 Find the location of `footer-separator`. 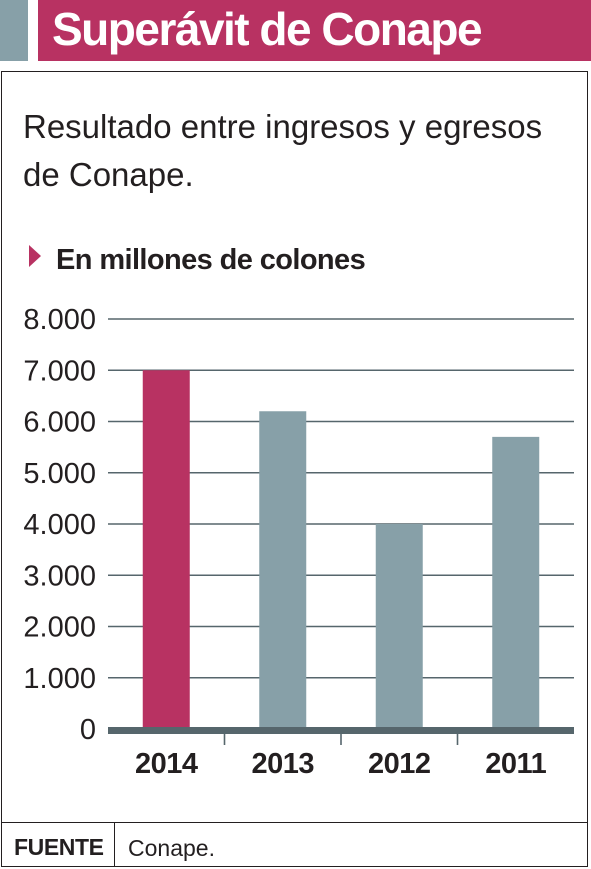

footer-separator is located at coordinates (114, 844).